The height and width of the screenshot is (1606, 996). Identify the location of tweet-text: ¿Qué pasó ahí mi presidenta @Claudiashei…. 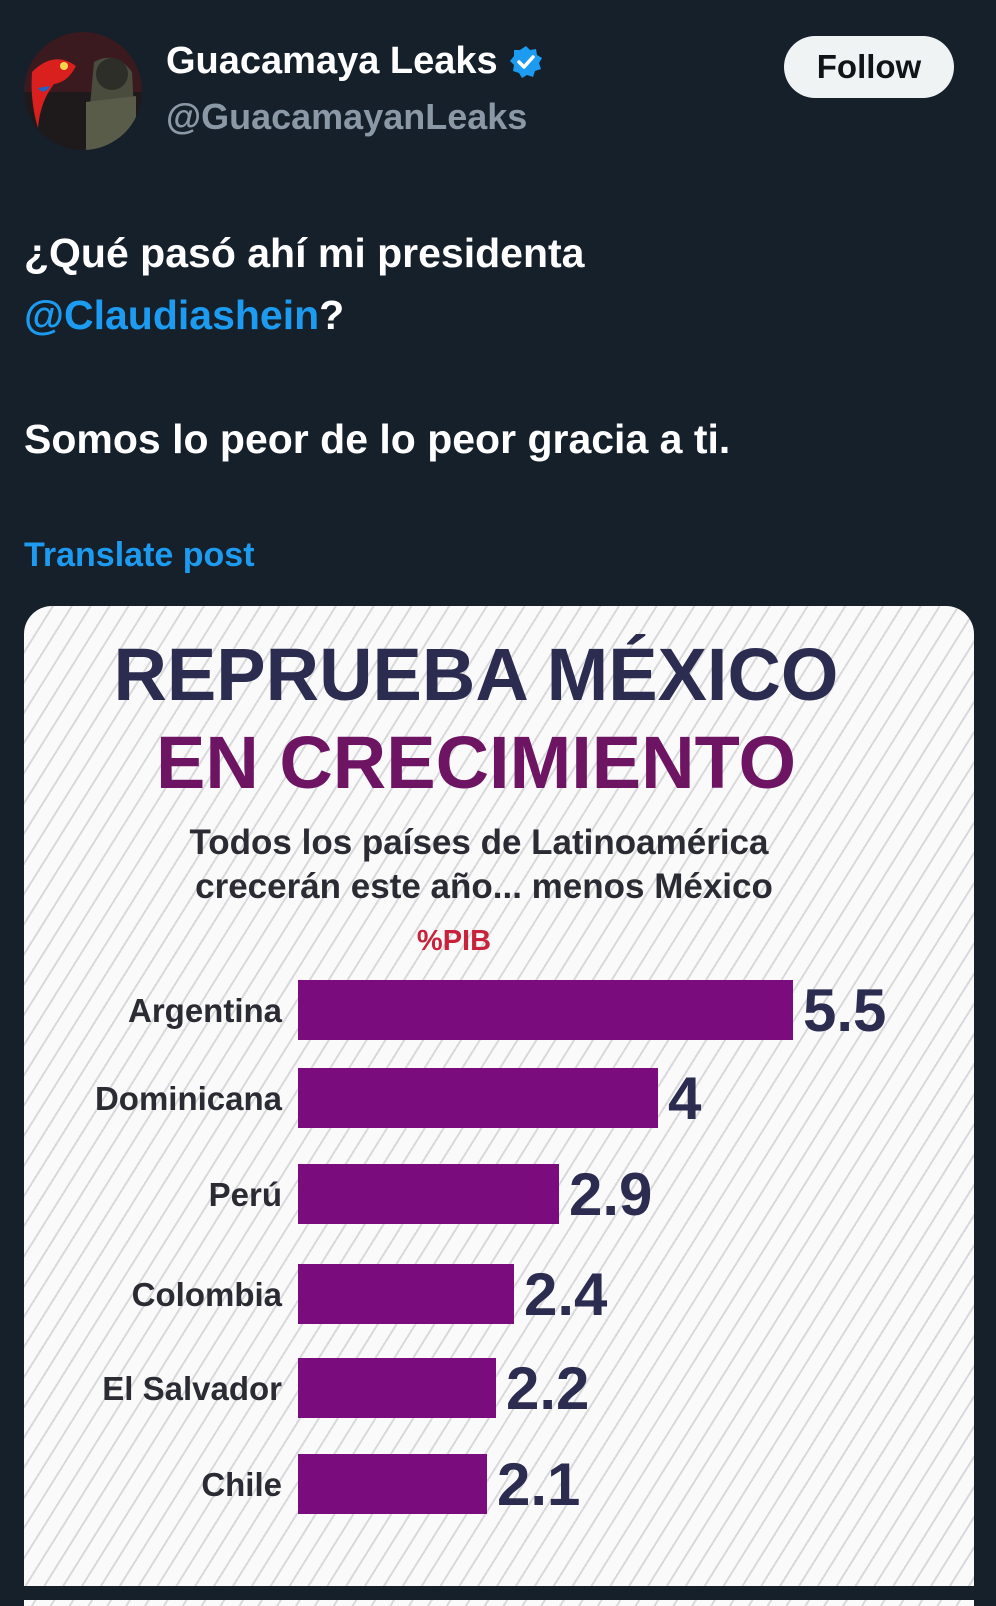
(494, 346).